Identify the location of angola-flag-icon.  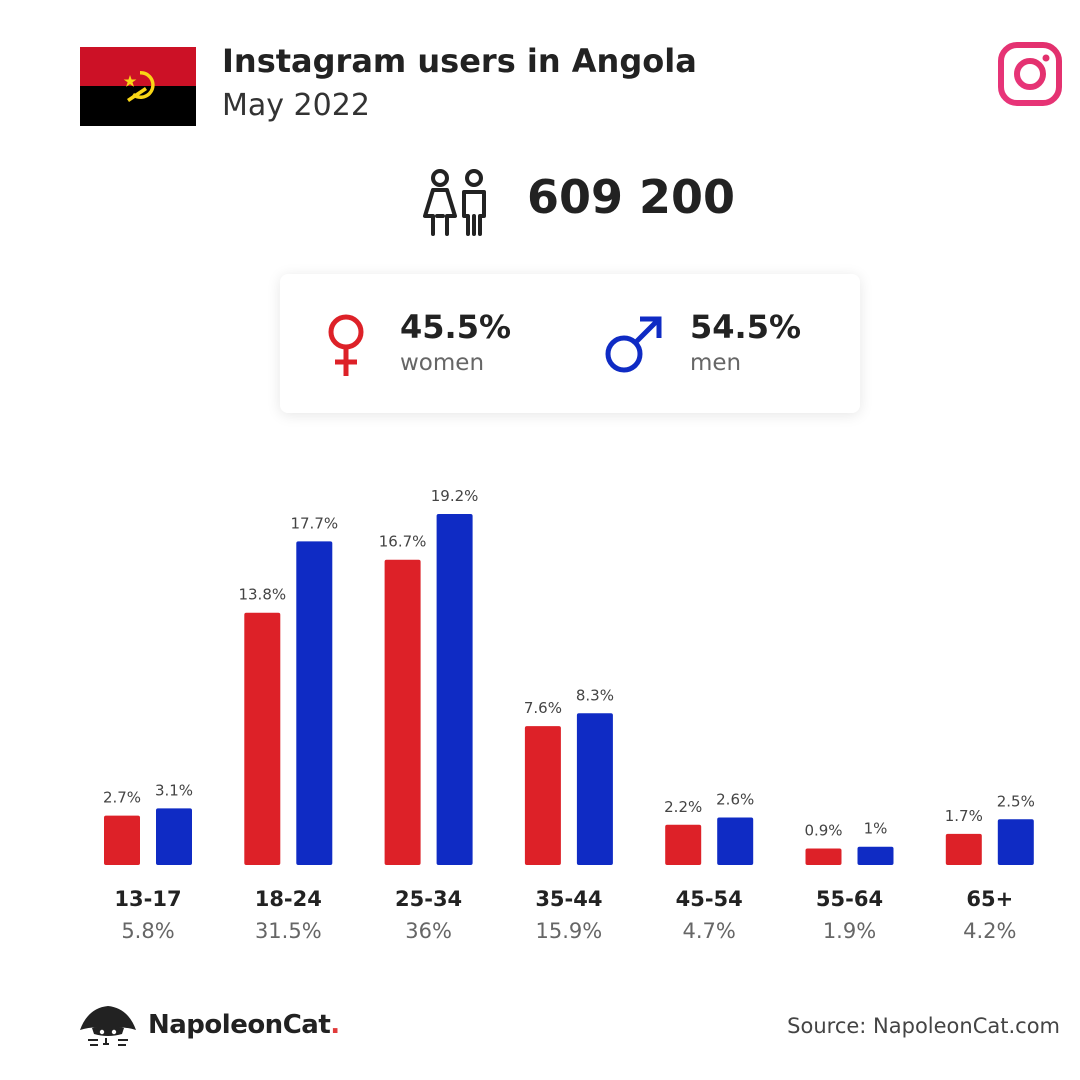
(138, 86).